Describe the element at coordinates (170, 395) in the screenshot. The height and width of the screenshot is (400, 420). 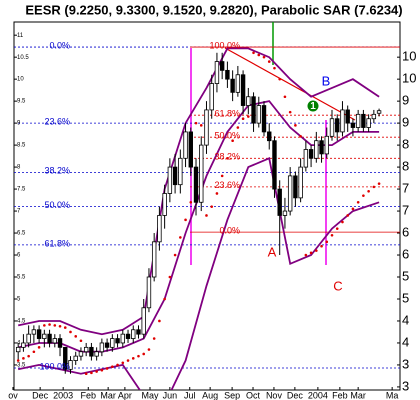
I see `x-tick-label: Jun` at that location.